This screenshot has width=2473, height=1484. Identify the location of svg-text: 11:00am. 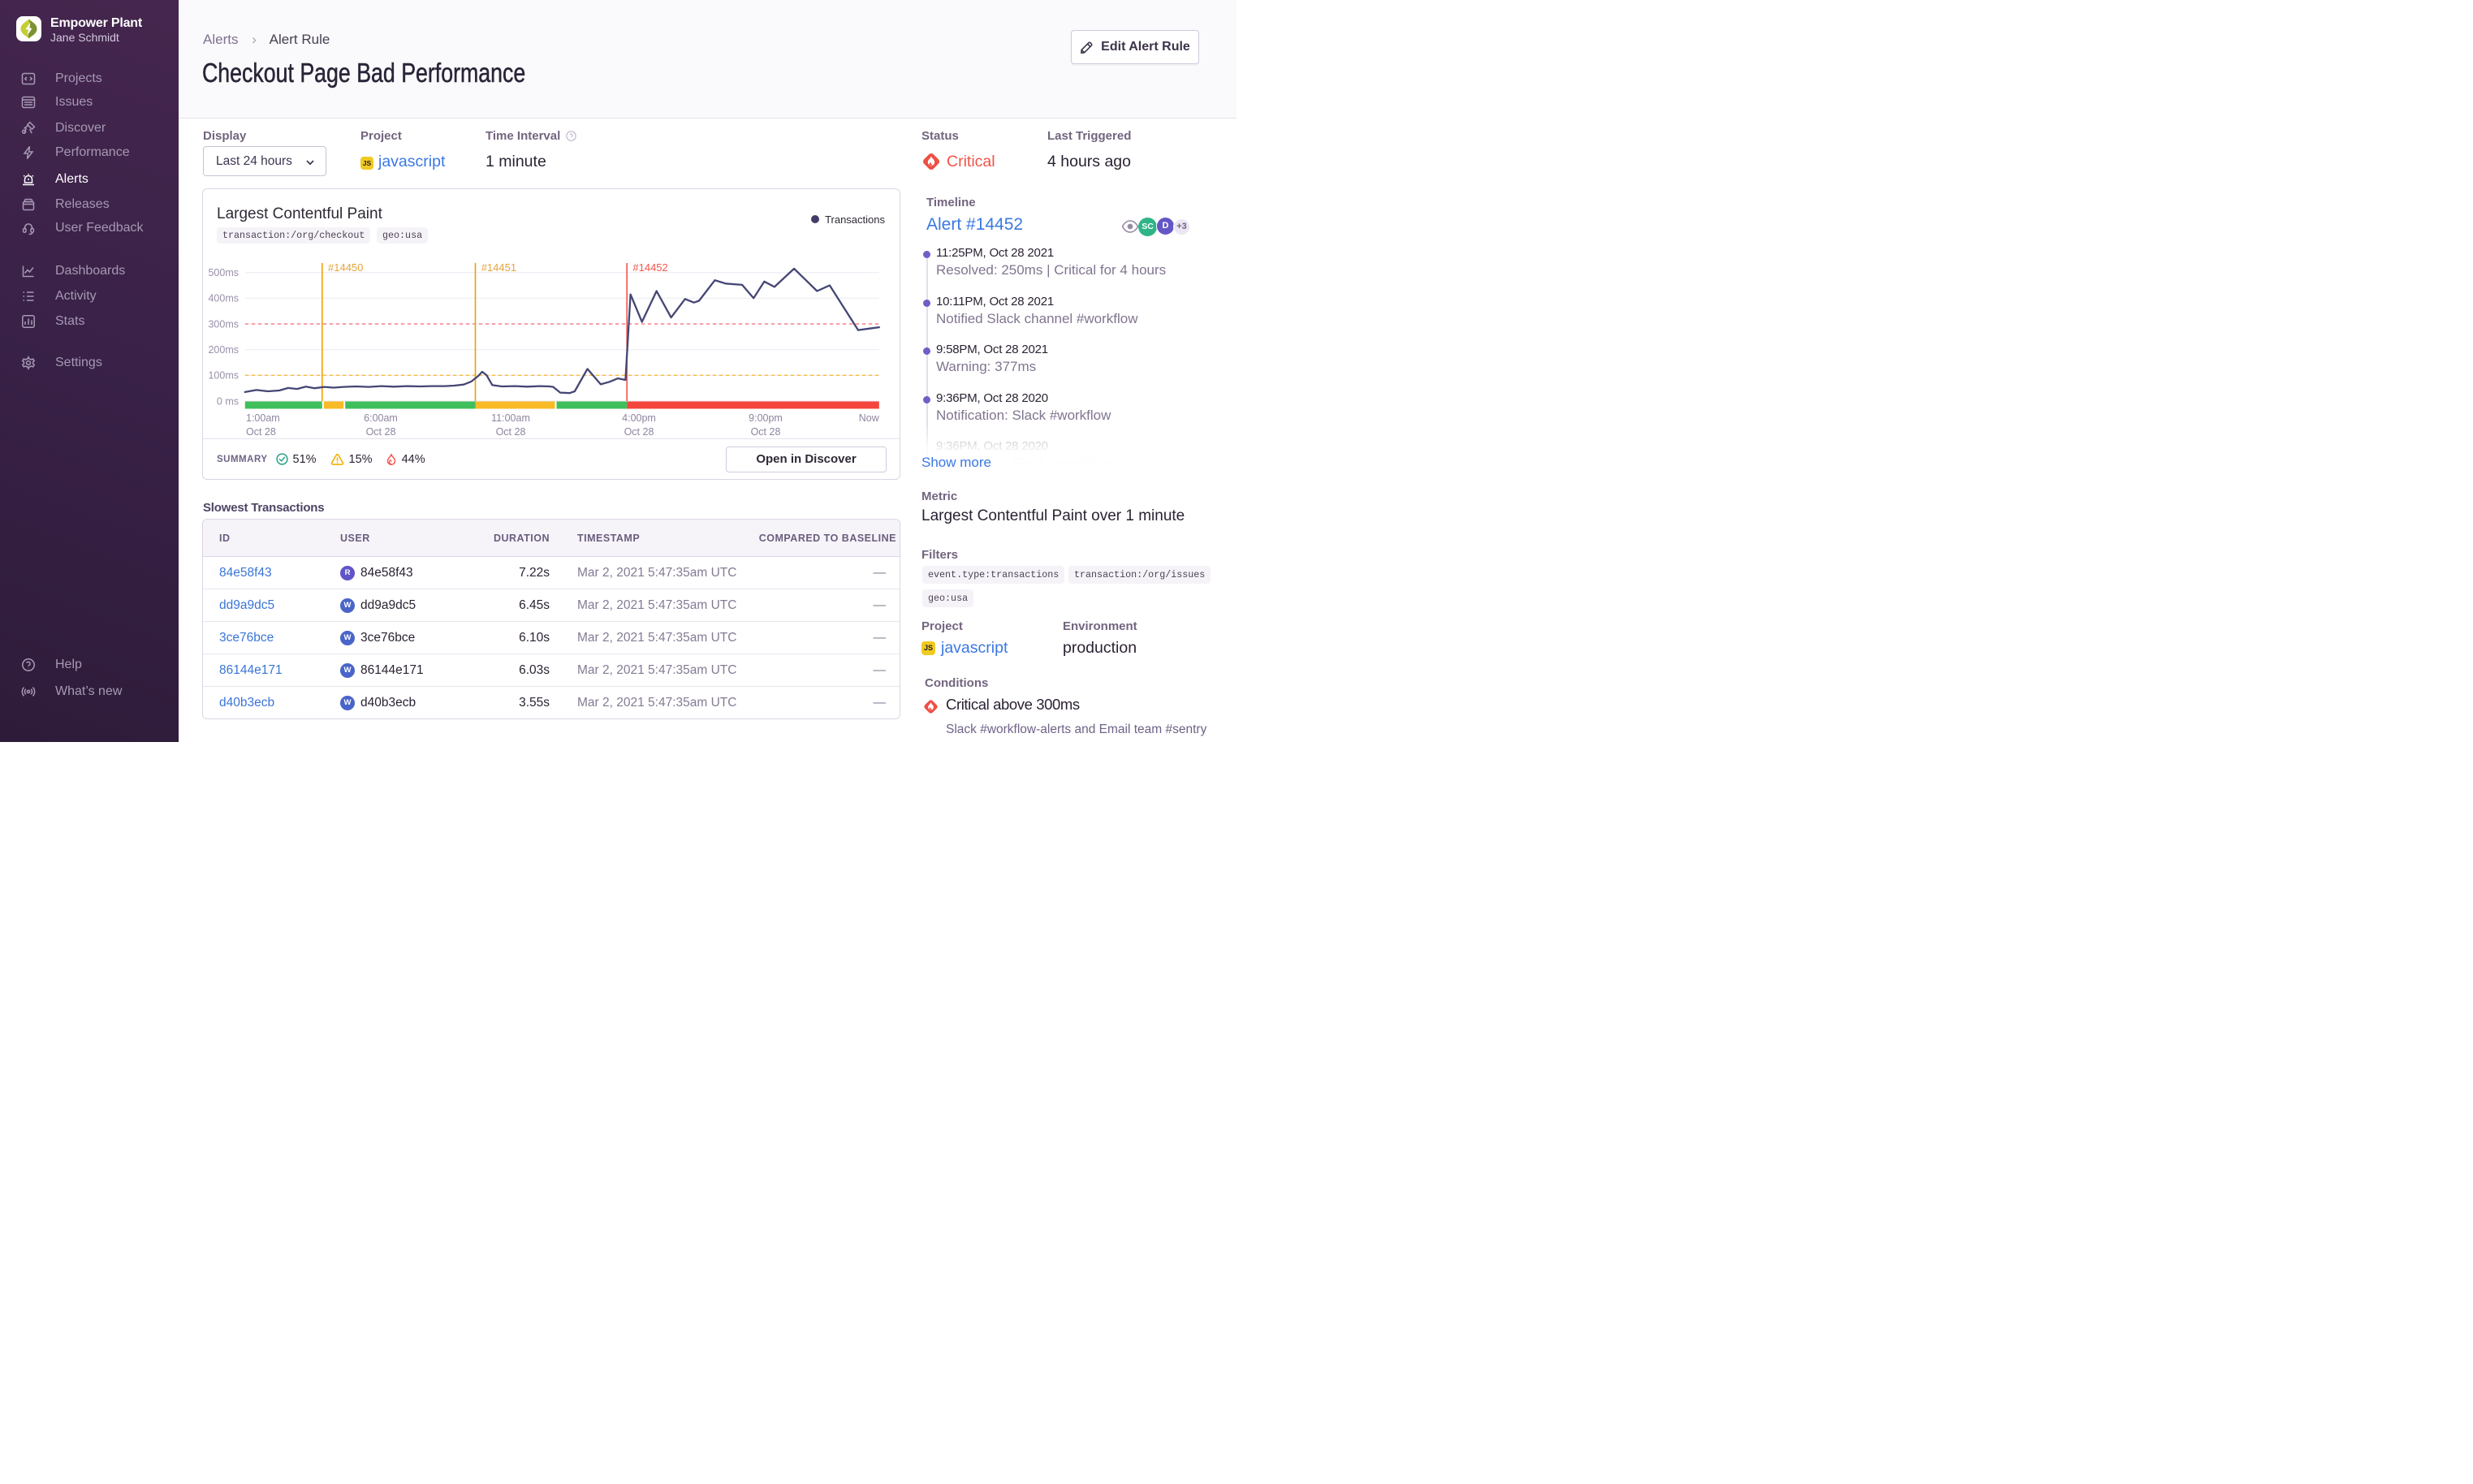
(510, 418).